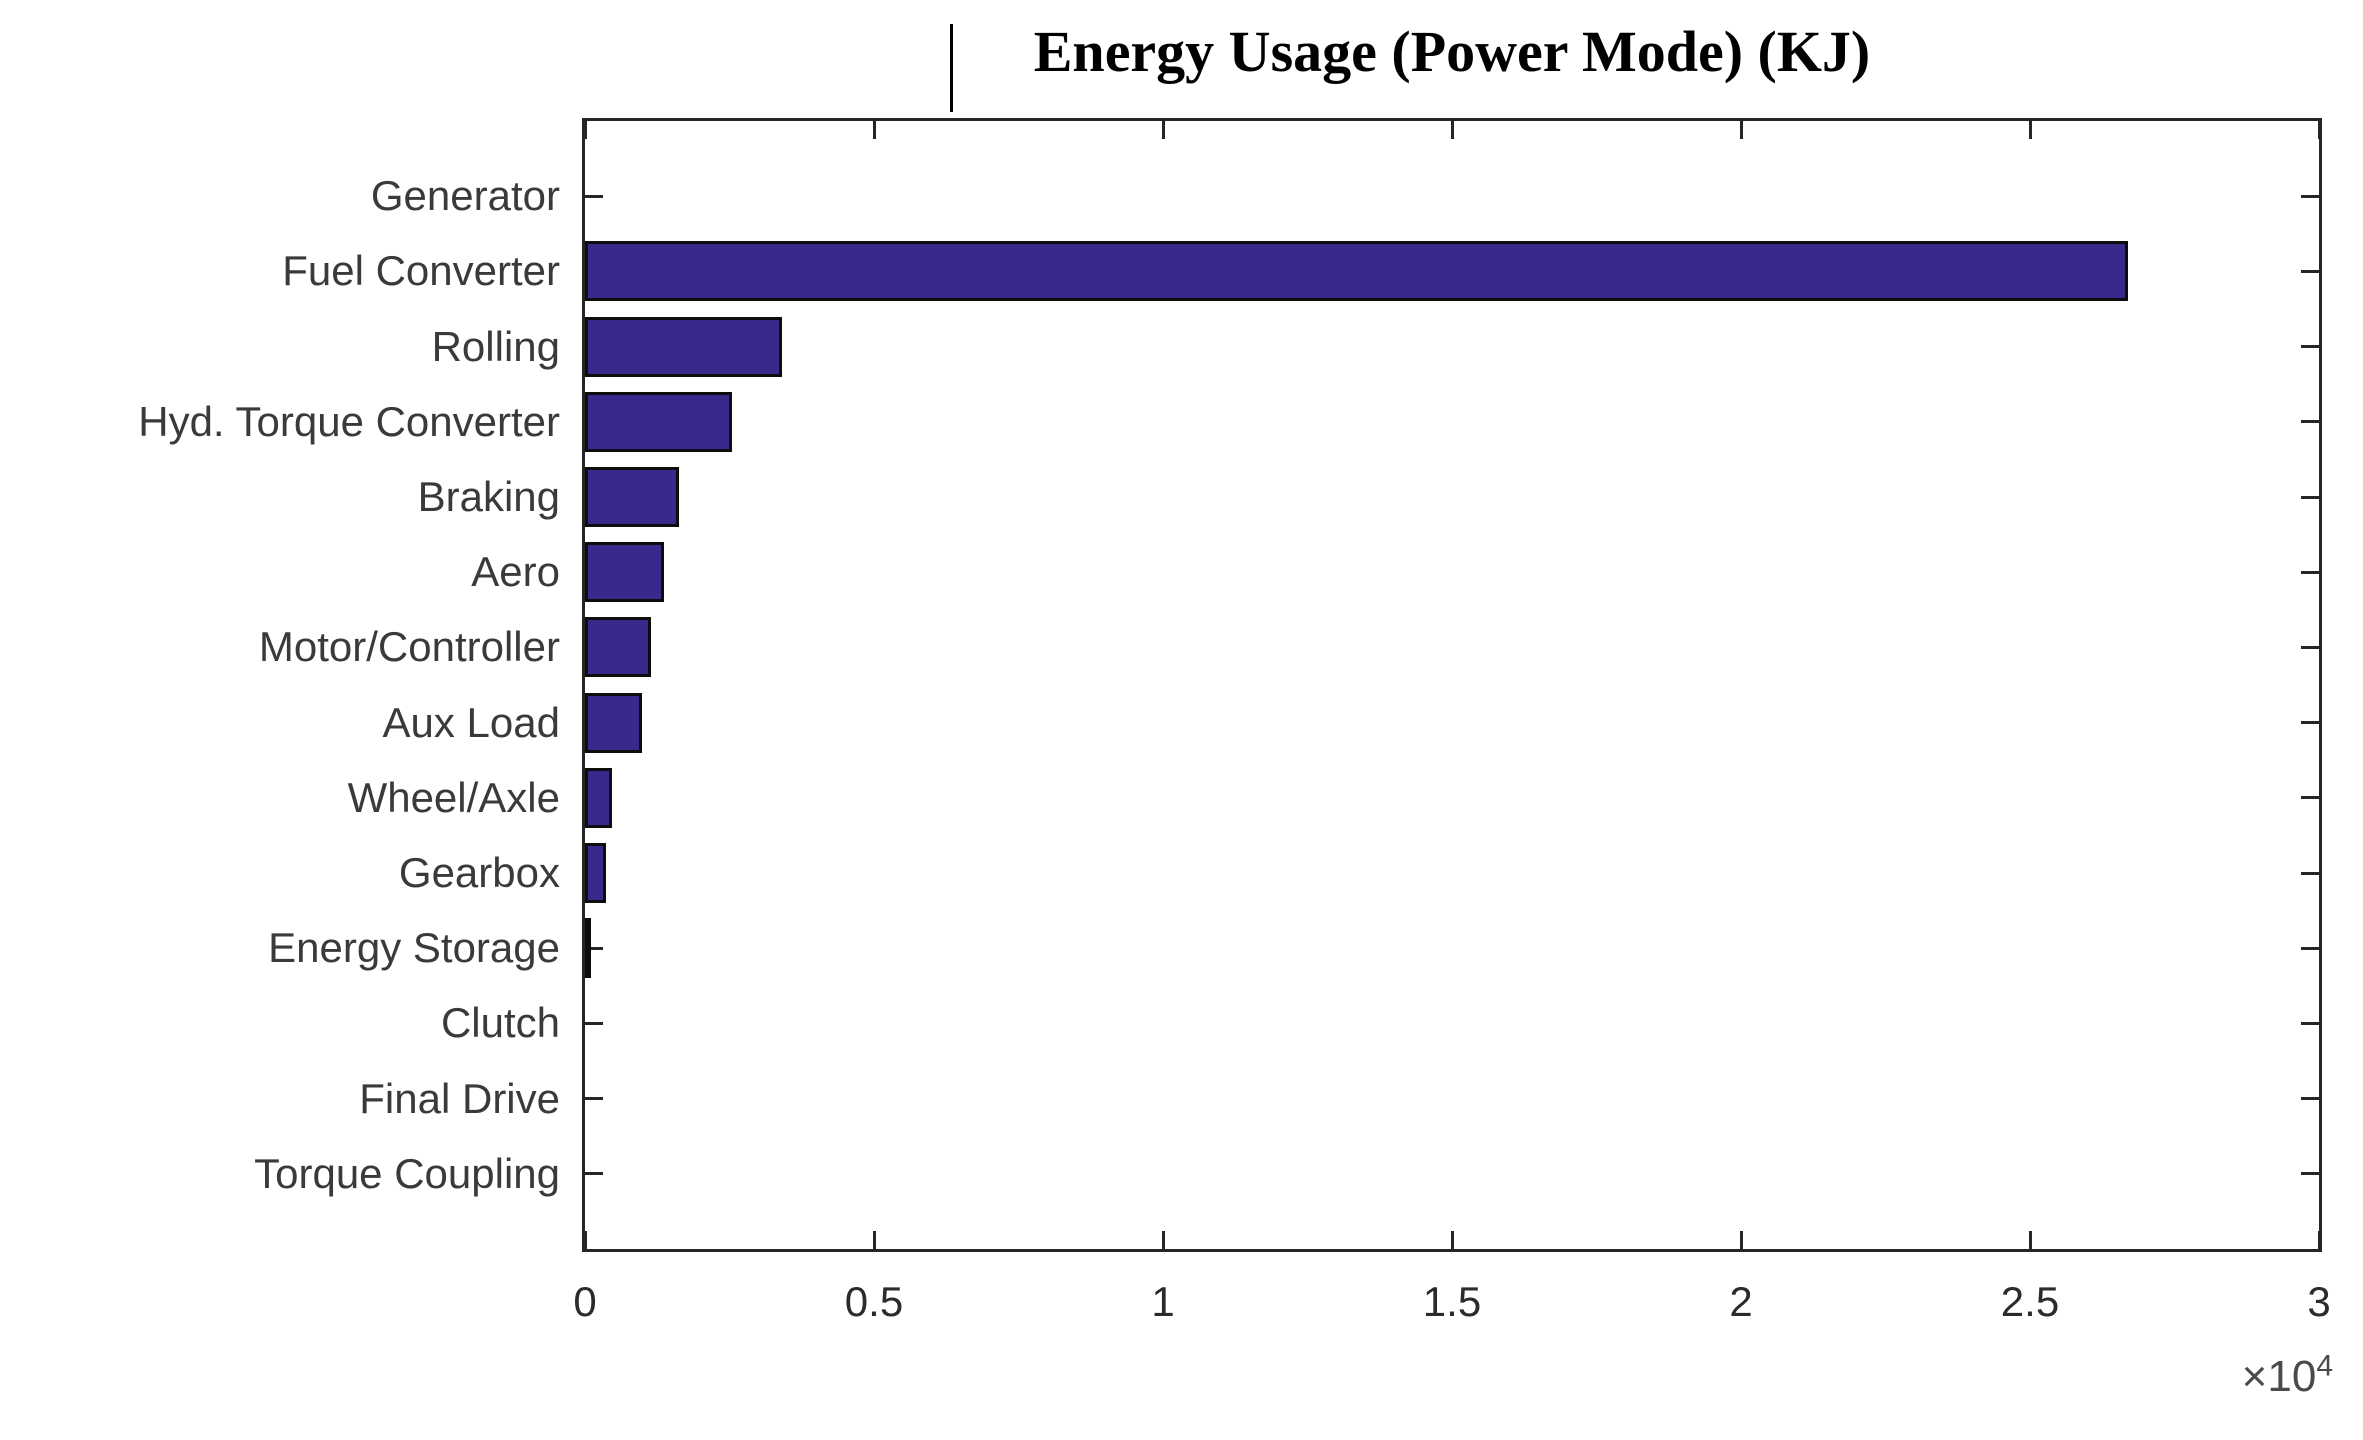 Image resolution: width=2363 pixels, height=1440 pixels. I want to click on y-tick-label-wheel-axle: Wheel/Axle, so click(453, 797).